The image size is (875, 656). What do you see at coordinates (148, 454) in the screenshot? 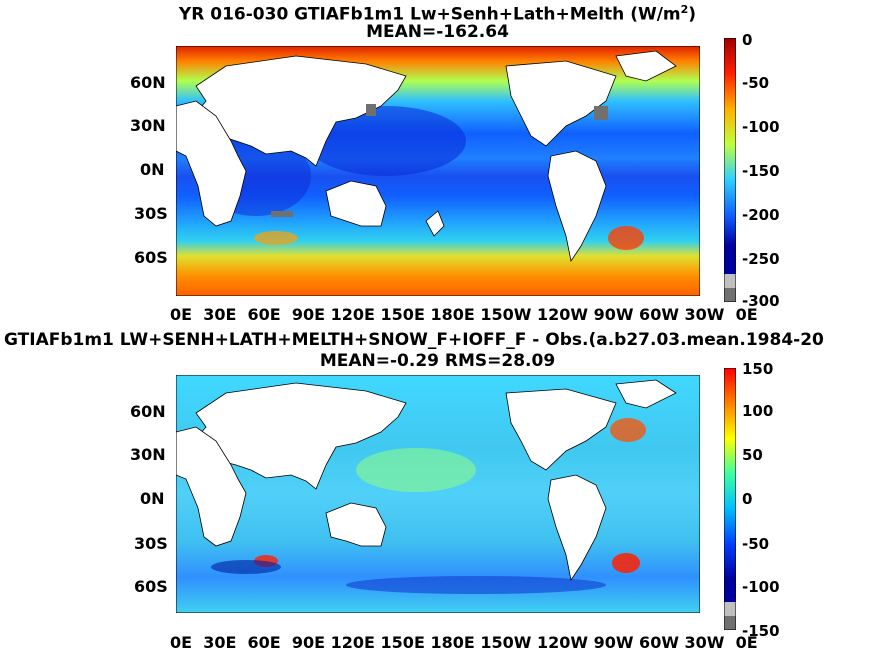
I see `bottom-lat-label: 30N` at bounding box center [148, 454].